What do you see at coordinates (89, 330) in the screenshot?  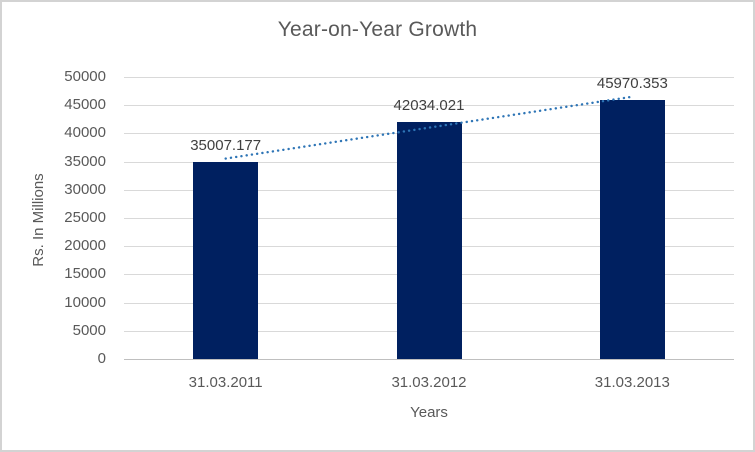 I see `y-tick-label: 5000` at bounding box center [89, 330].